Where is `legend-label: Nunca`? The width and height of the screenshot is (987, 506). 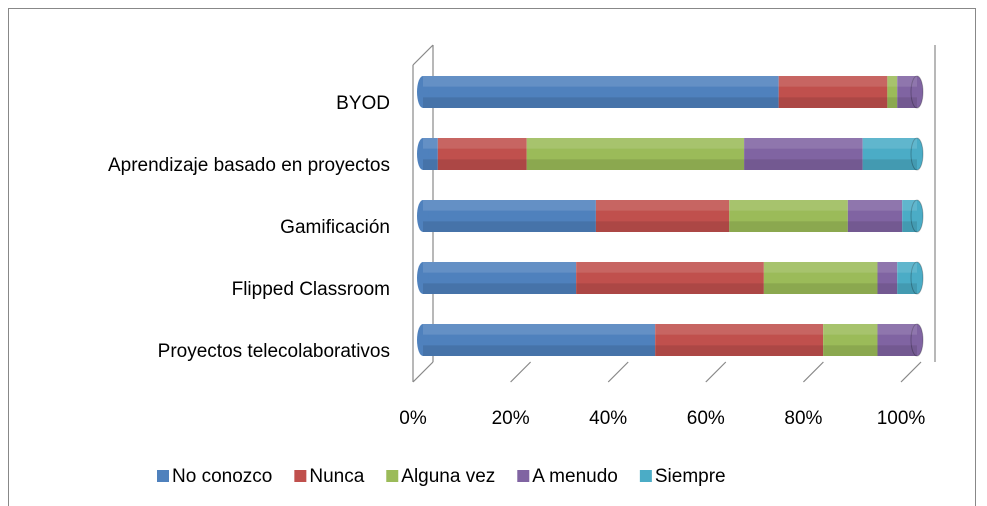 legend-label: Nunca is located at coordinates (336, 476).